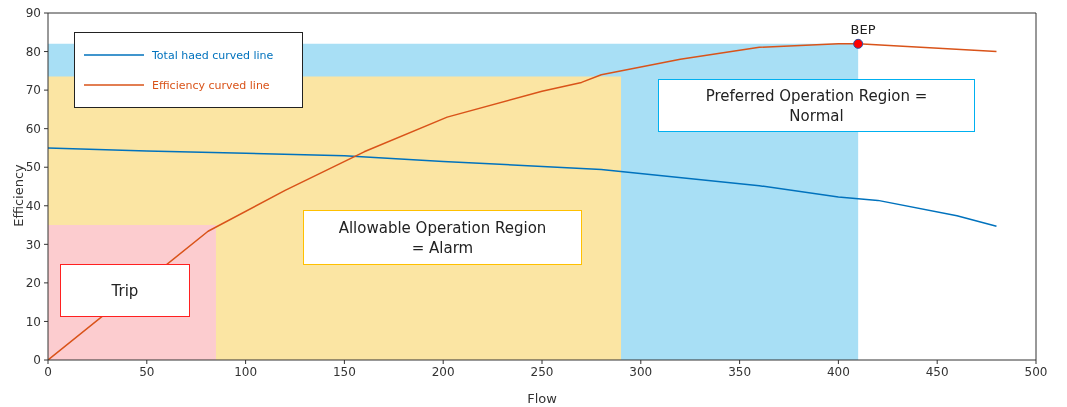 This screenshot has width=1067, height=407. What do you see at coordinates (125, 290) in the screenshot?
I see `annotation: Trip` at bounding box center [125, 290].